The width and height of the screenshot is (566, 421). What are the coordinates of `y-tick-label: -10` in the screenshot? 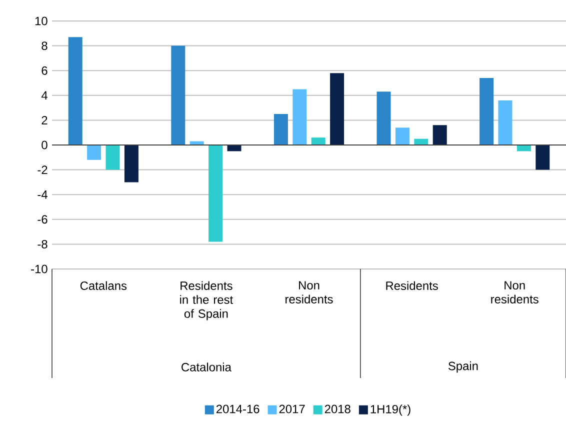 It's located at (39, 269).